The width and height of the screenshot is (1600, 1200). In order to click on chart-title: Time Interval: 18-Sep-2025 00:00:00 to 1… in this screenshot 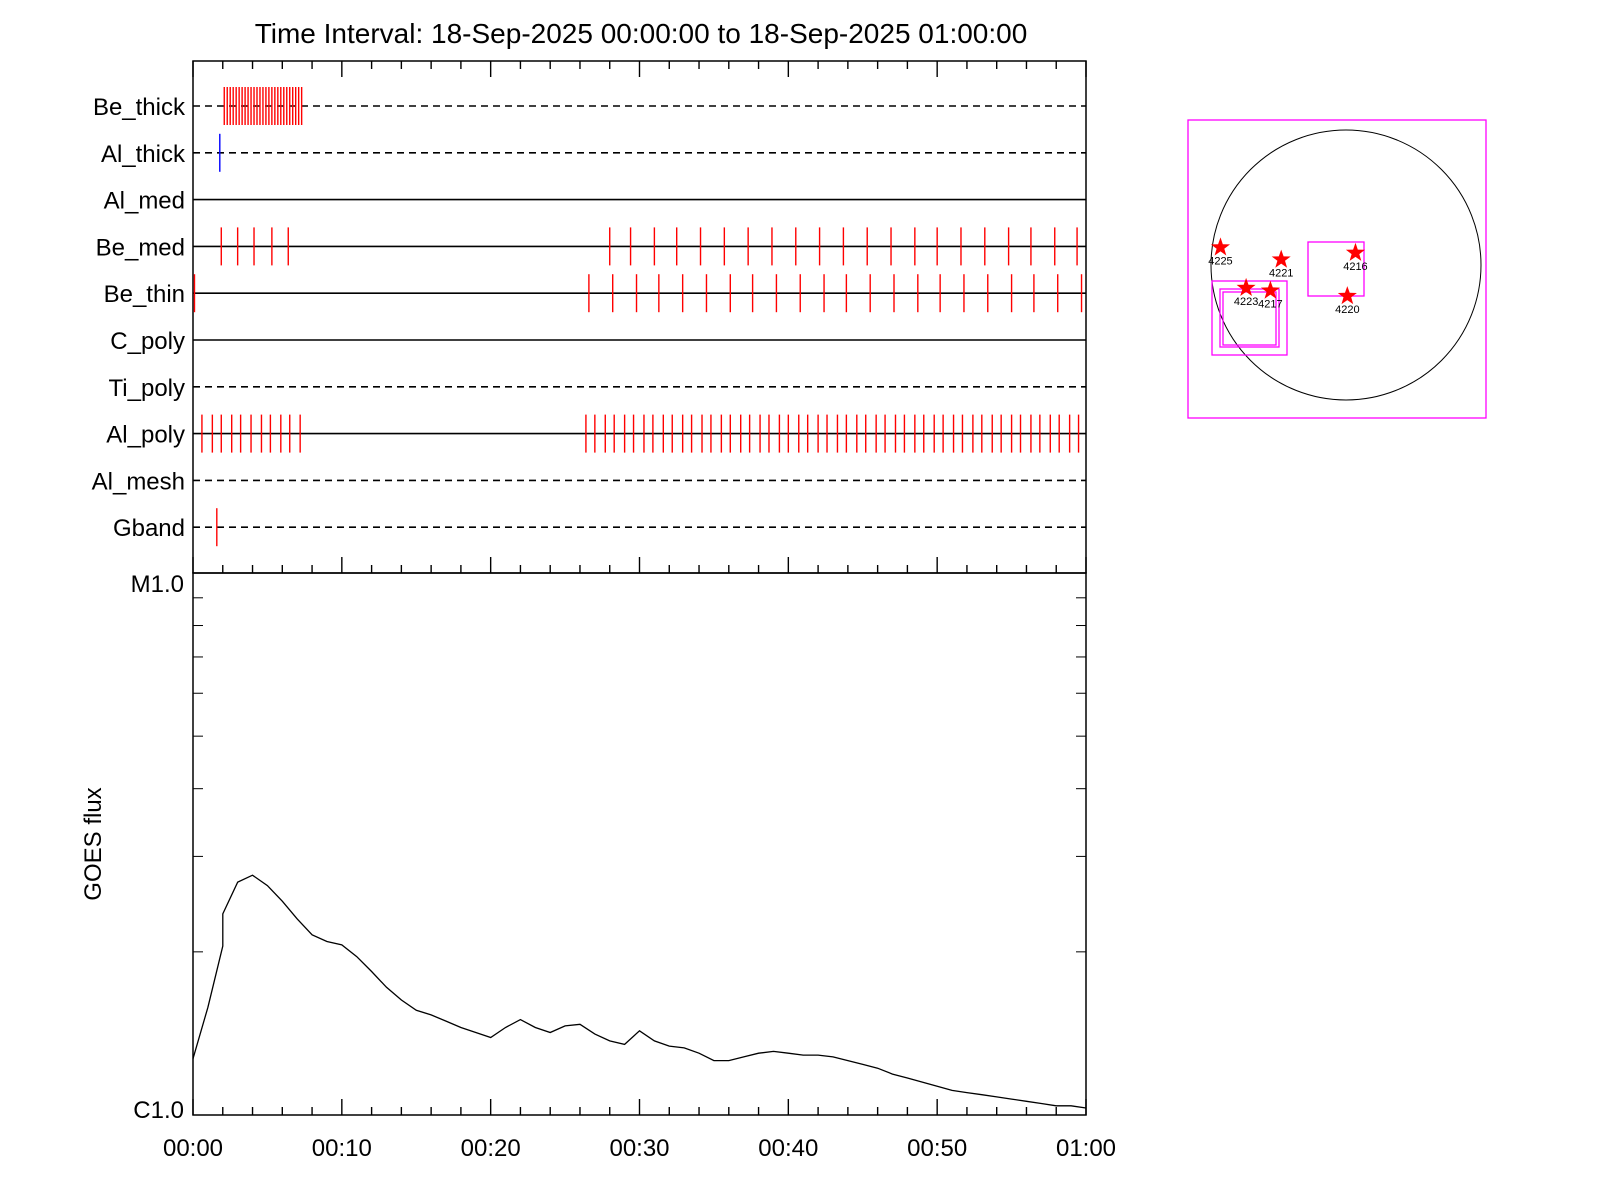, I will do `click(641, 33)`.